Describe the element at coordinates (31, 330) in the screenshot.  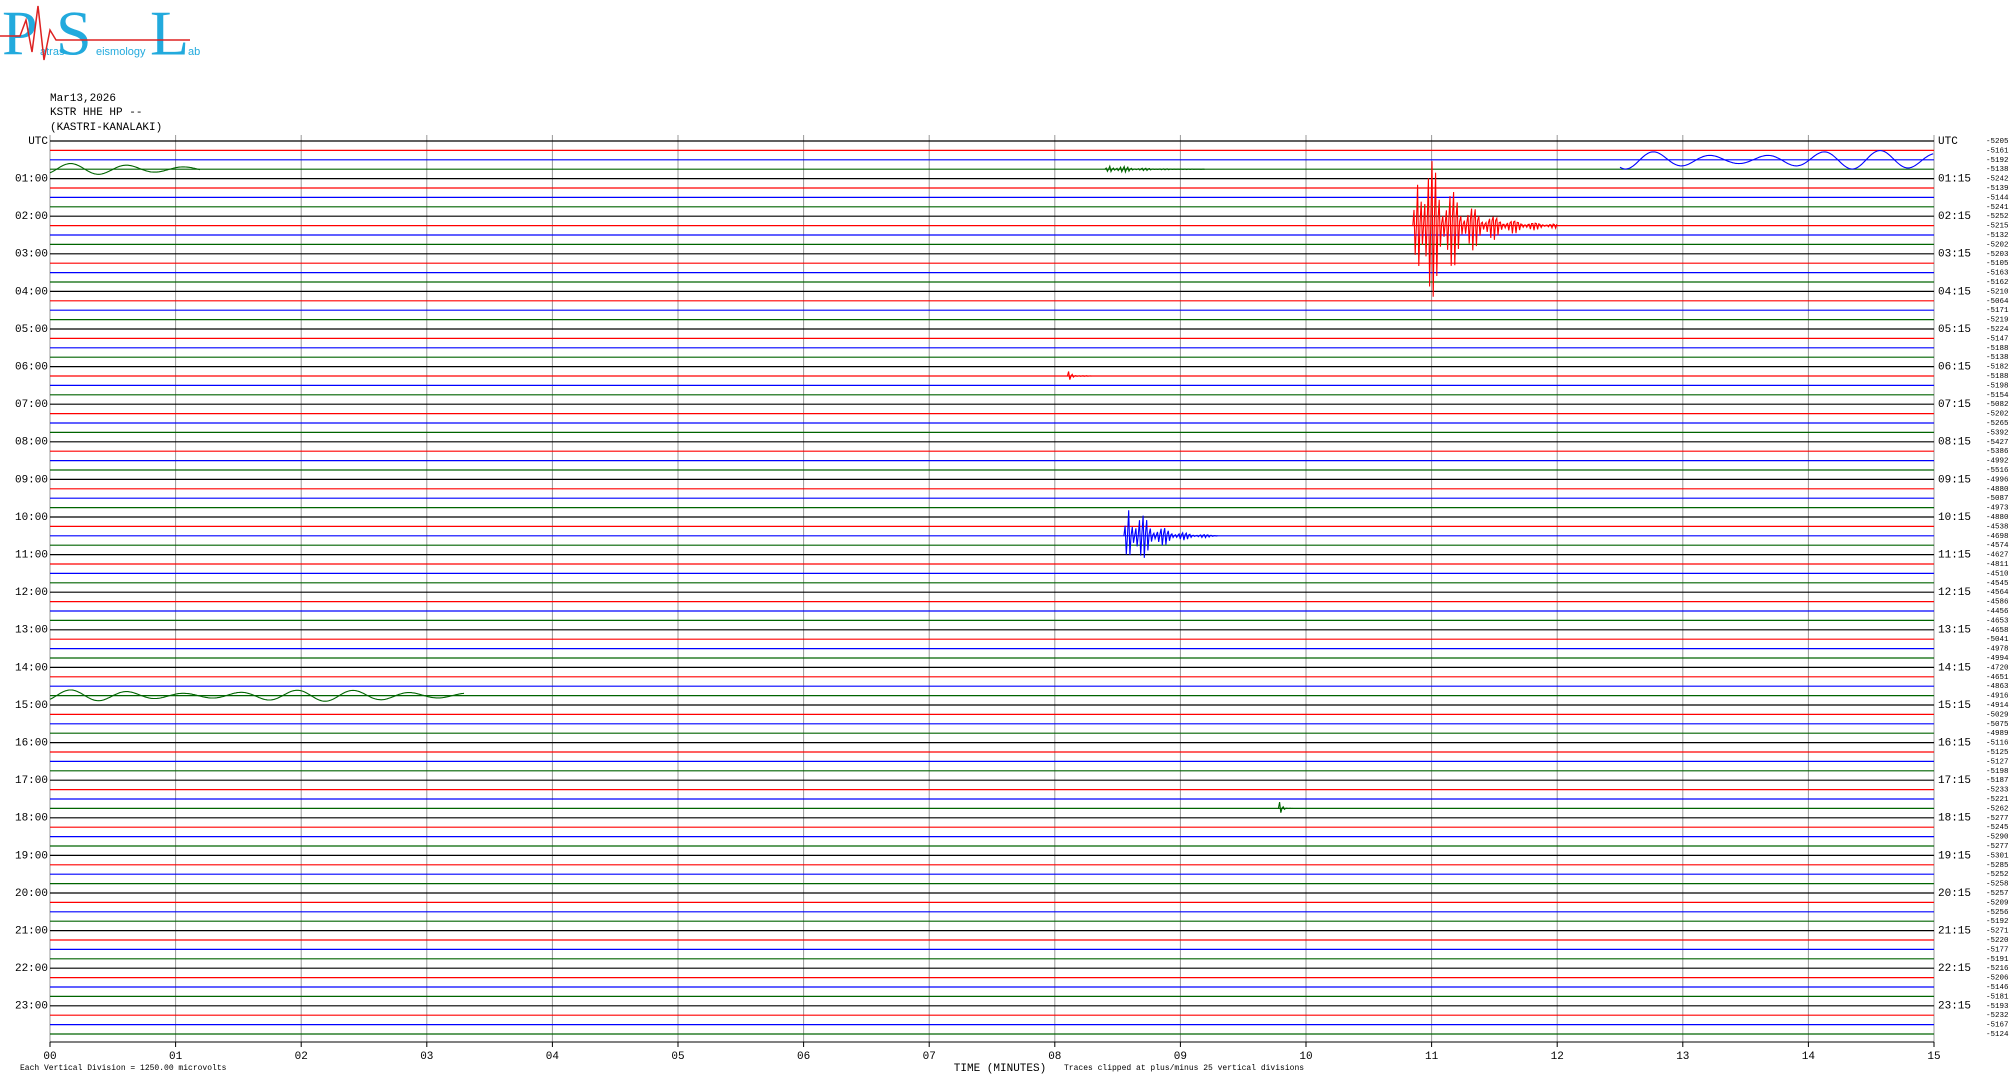
I see `hour-label-left: 05:00` at that location.